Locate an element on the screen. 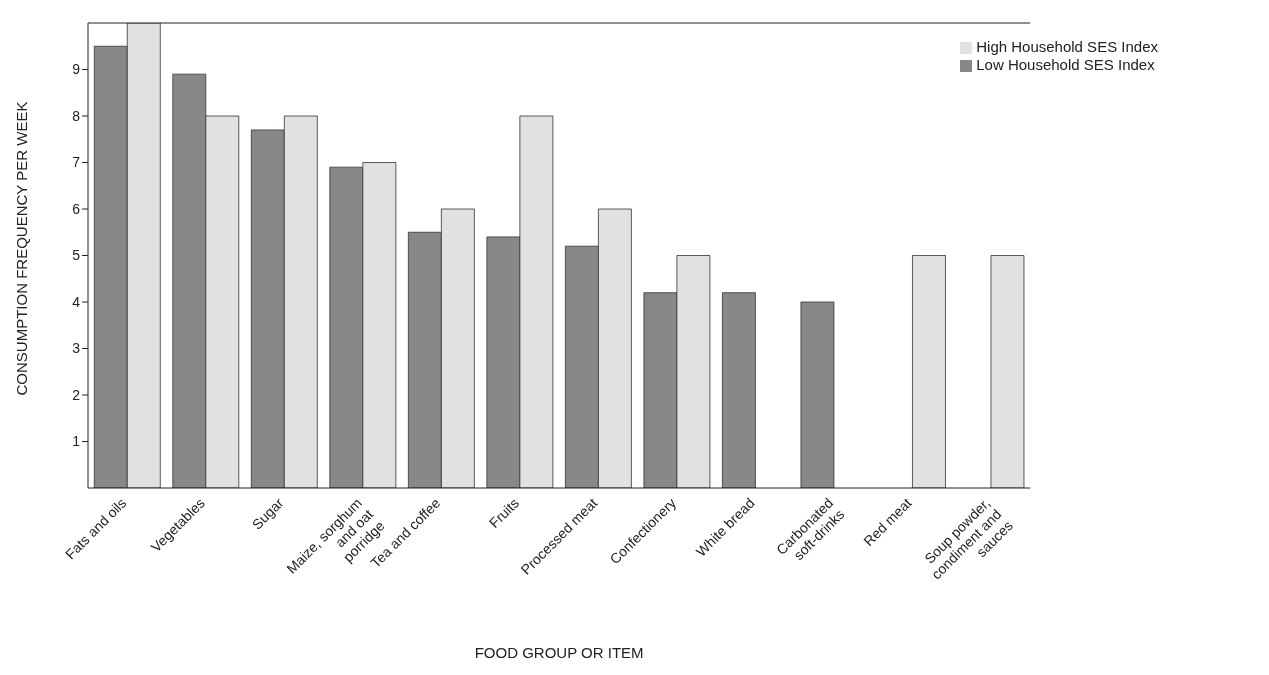 Image resolution: width=1269 pixels, height=675 pixels. y-tick-label: 5 is located at coordinates (76, 255).